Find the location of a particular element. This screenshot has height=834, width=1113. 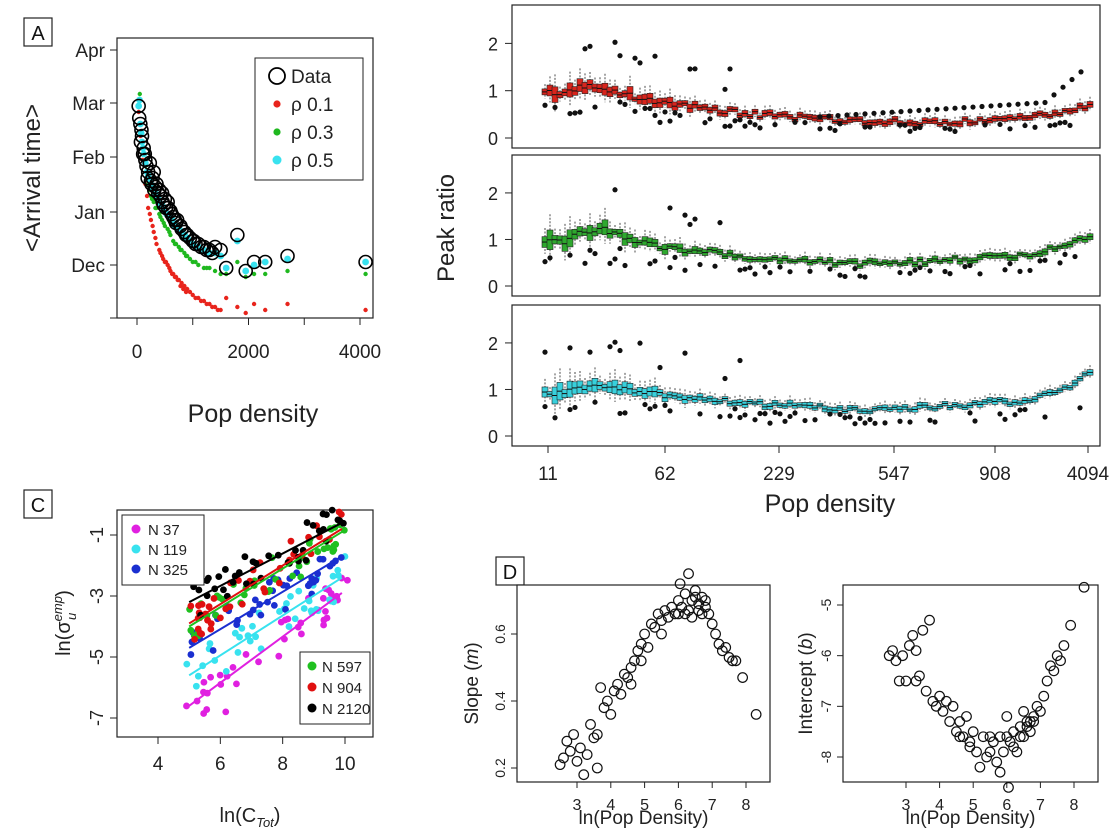

y-tick-label: 0.4 is located at coordinates (500, 701).